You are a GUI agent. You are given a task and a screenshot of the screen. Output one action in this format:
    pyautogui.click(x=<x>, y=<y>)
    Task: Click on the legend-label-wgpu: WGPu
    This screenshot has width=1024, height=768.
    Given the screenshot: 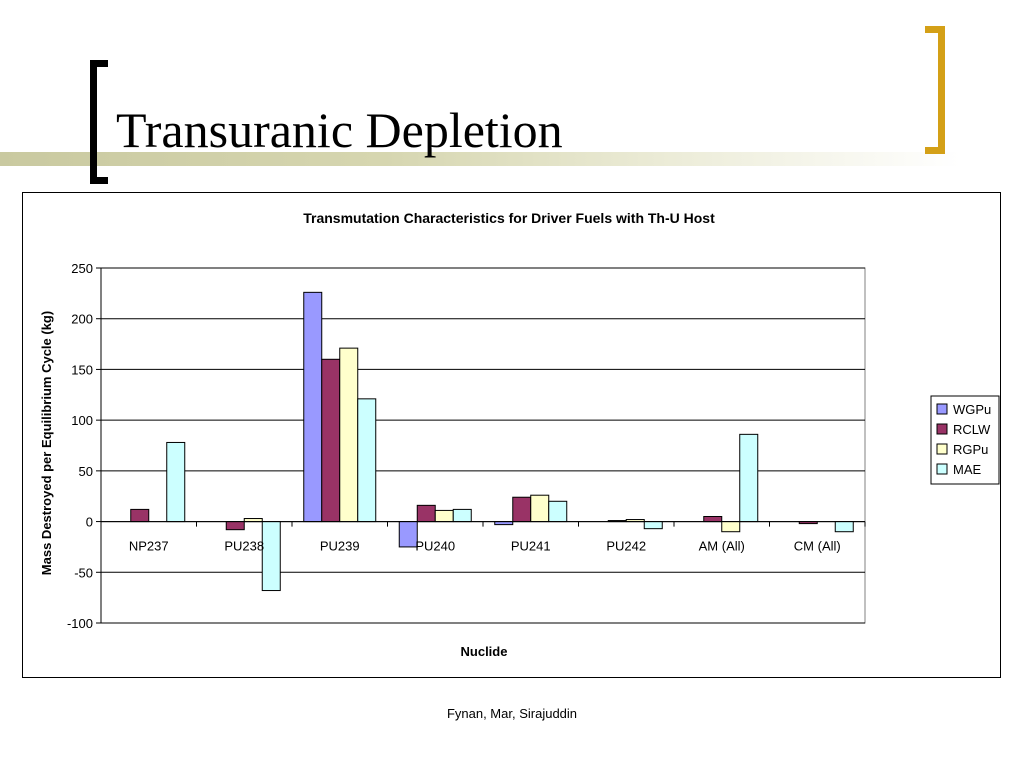 What is the action you would take?
    pyautogui.click(x=972, y=409)
    